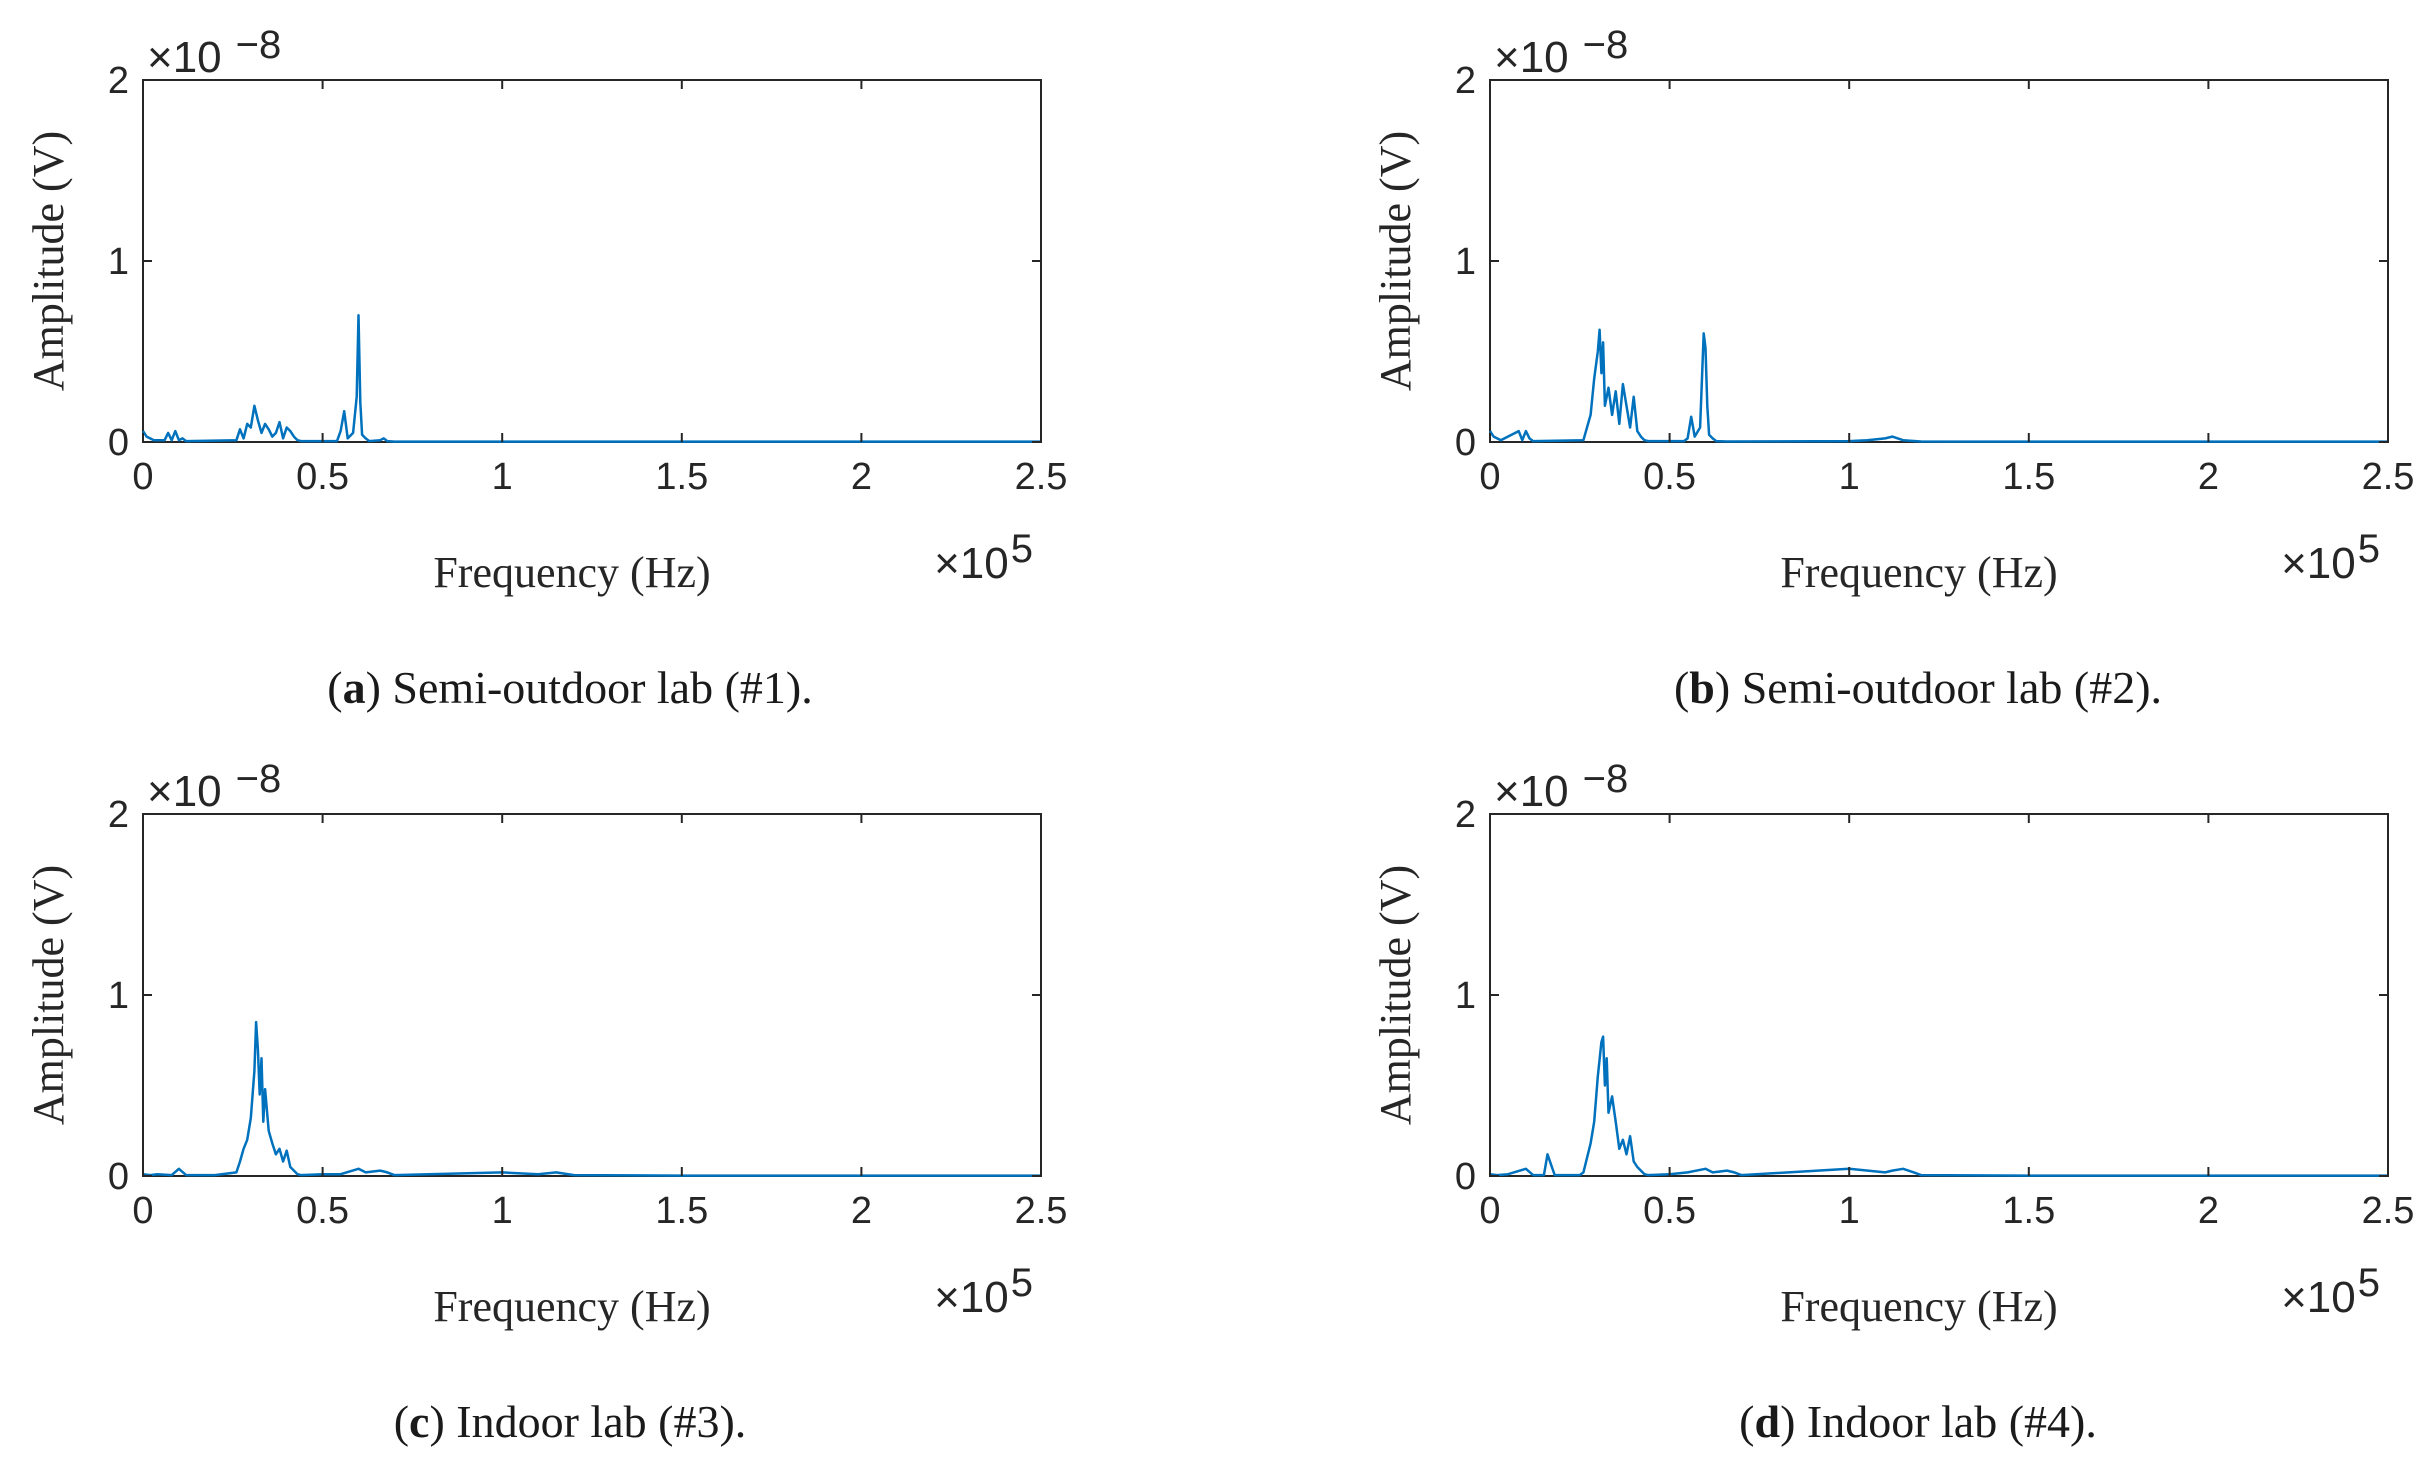  Describe the element at coordinates (569, 687) in the screenshot. I see `panel-caption: (a) Semi-outdoor lab (#1).` at that location.